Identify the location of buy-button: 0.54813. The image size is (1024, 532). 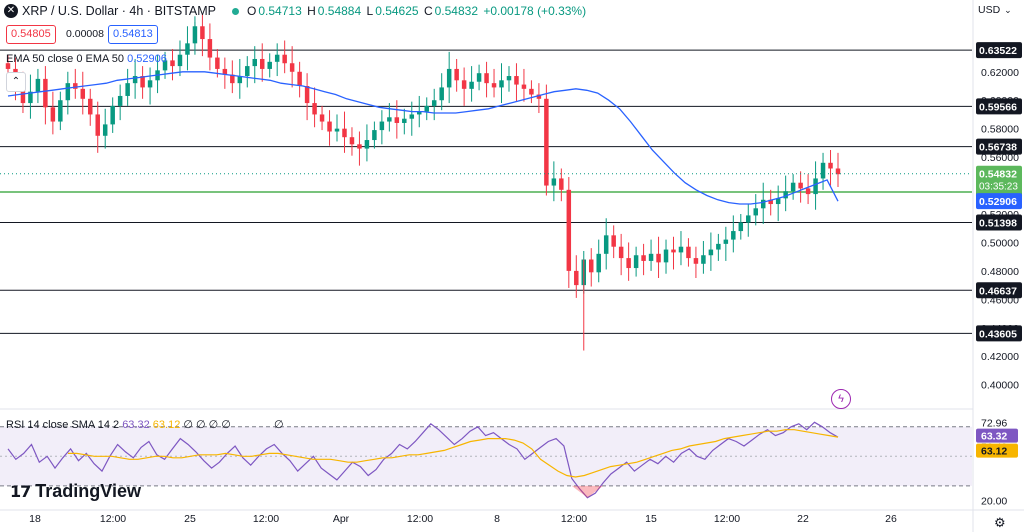
(133, 34).